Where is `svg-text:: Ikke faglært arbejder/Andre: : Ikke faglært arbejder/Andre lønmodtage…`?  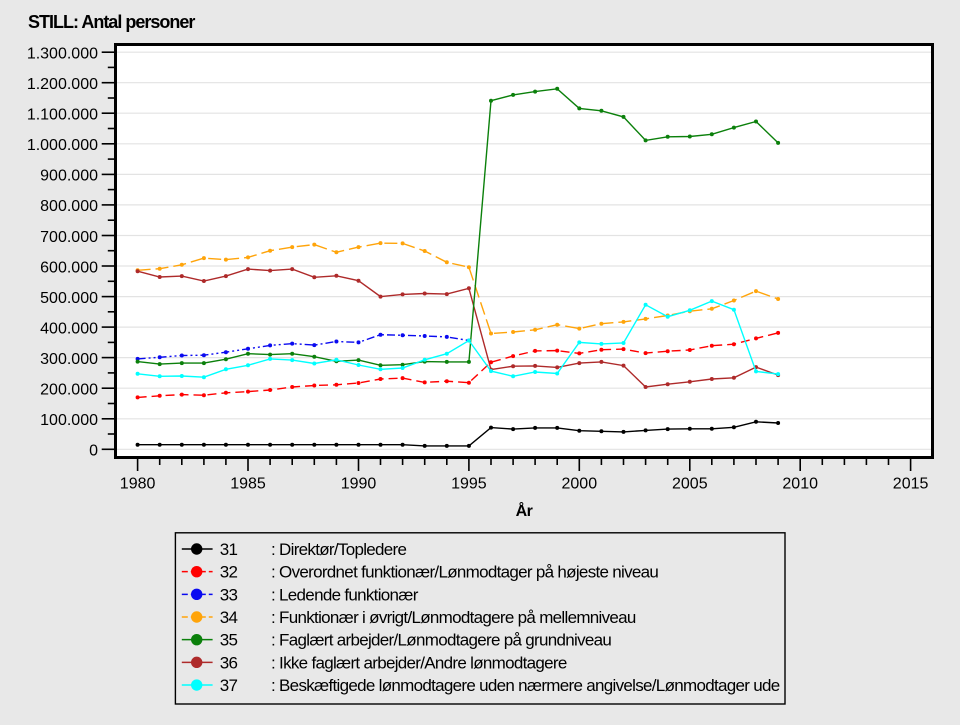
svg-text:: Ikke faglært arbejder/Andre: : Ikke faglært arbejder/Andre lønmodtage… is located at coordinates (419, 662).